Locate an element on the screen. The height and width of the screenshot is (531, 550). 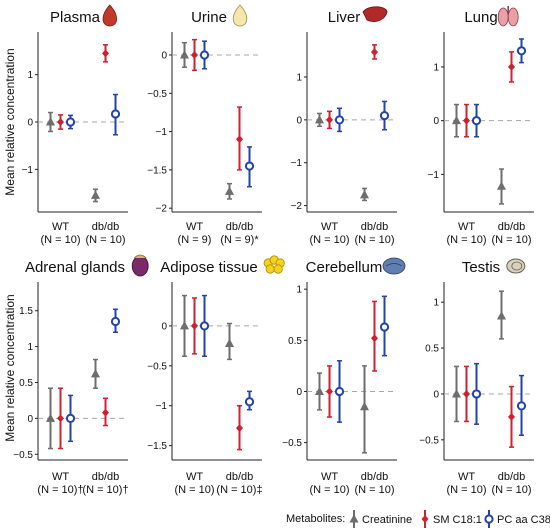
adrenal-gland-icon is located at coordinates (140, 265).